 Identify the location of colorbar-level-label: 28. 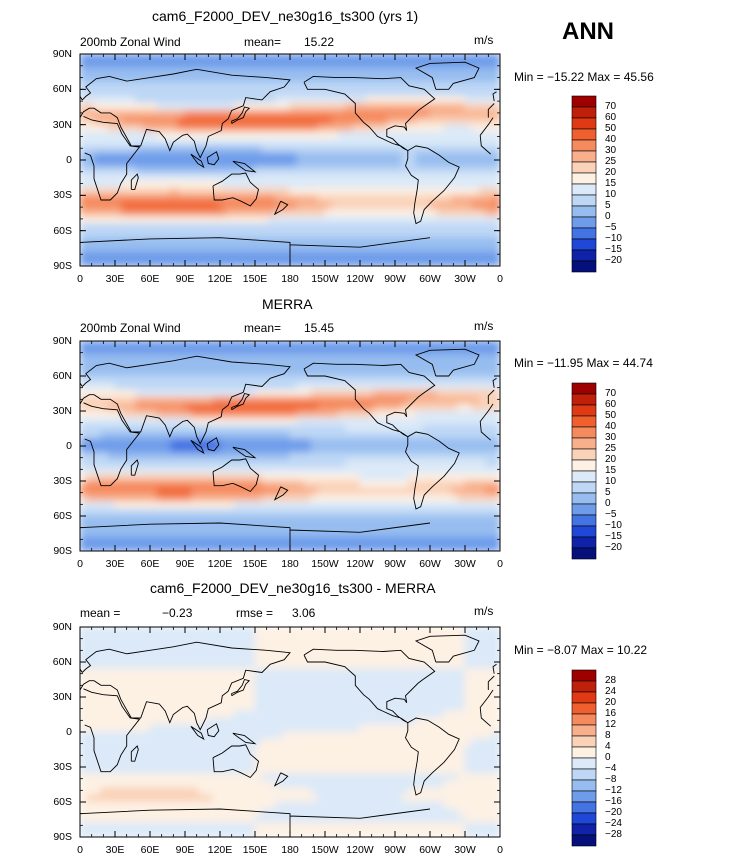
(611, 680).